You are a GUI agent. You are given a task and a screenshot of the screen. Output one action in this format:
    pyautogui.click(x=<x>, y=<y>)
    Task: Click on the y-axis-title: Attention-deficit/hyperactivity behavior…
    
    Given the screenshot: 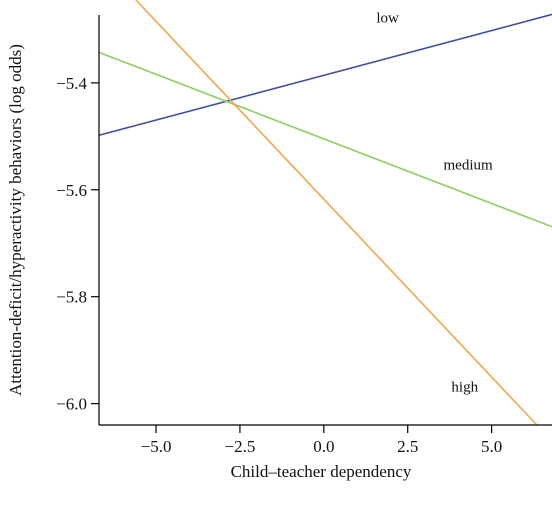 What is the action you would take?
    pyautogui.click(x=15, y=220)
    